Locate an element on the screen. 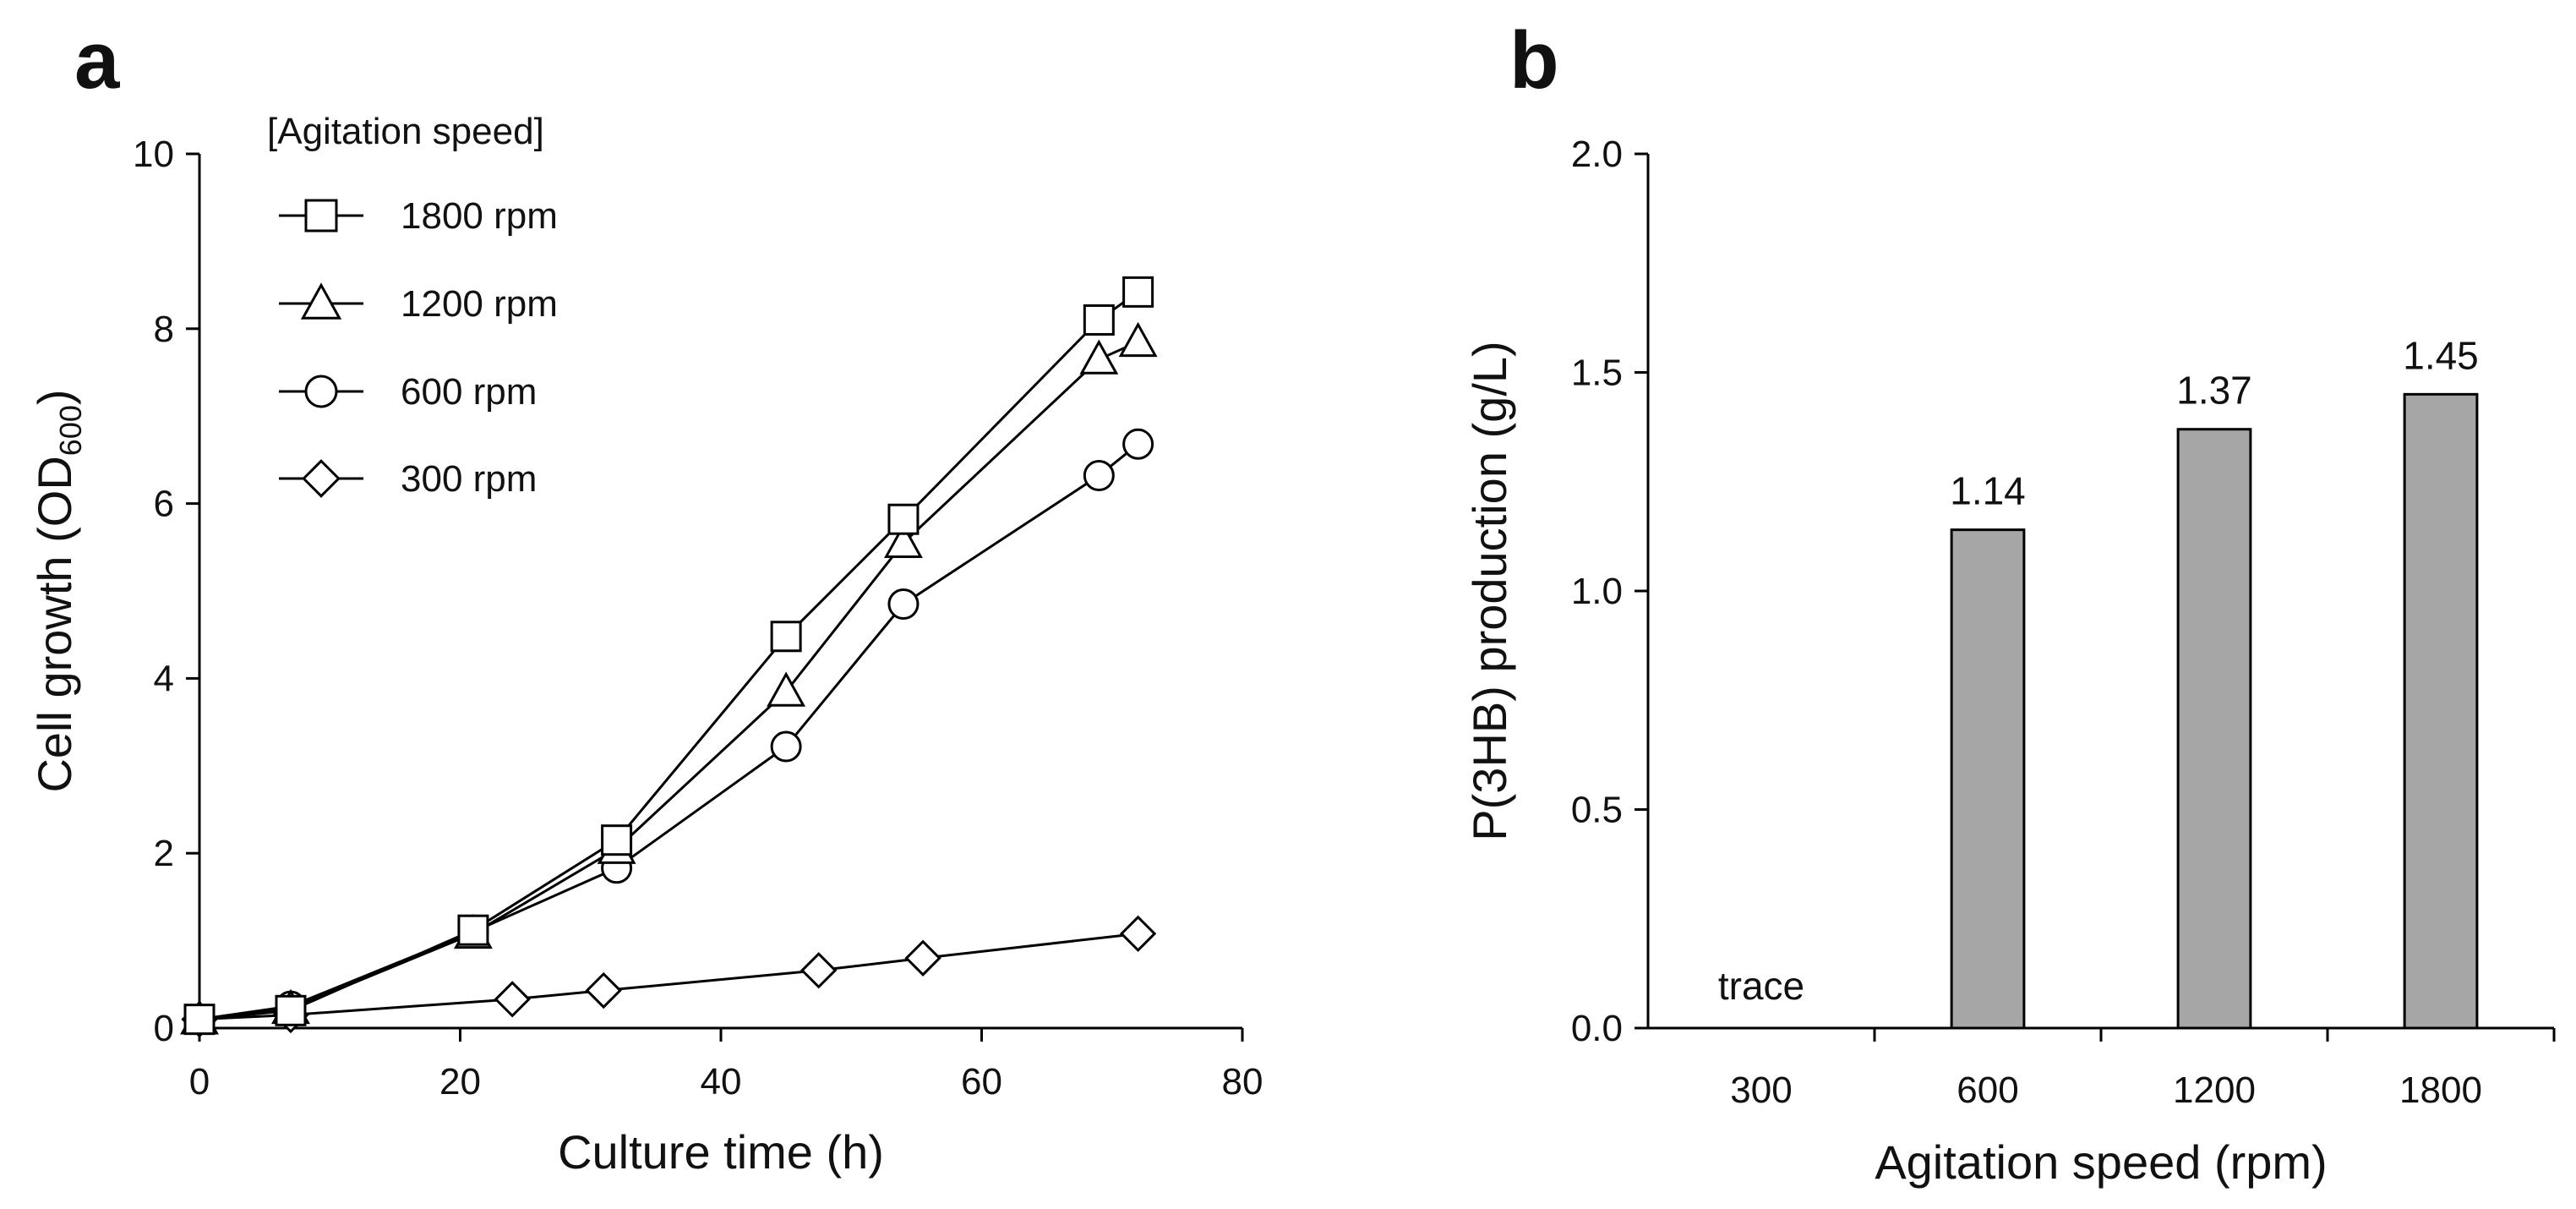  legend-title: [Agitation speed] is located at coordinates (405, 131).